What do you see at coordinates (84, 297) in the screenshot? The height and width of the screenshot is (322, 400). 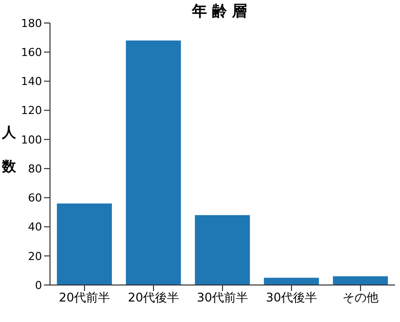 I see `x-tick-label: 20代前半` at bounding box center [84, 297].